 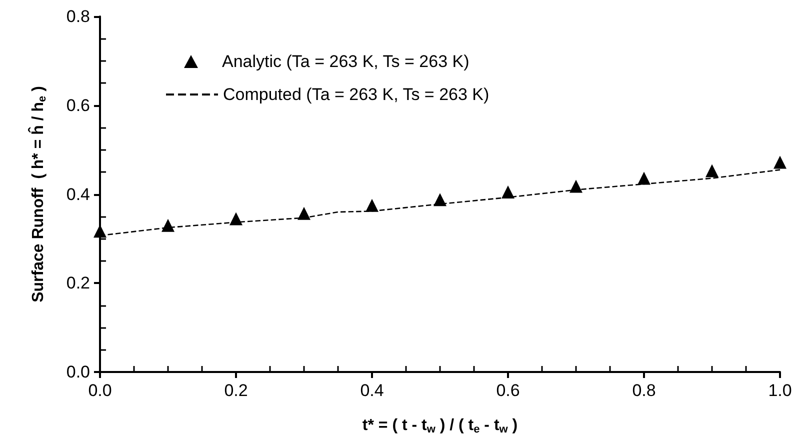 What do you see at coordinates (78, 105) in the screenshot?
I see `y-tick-label: 0.6` at bounding box center [78, 105].